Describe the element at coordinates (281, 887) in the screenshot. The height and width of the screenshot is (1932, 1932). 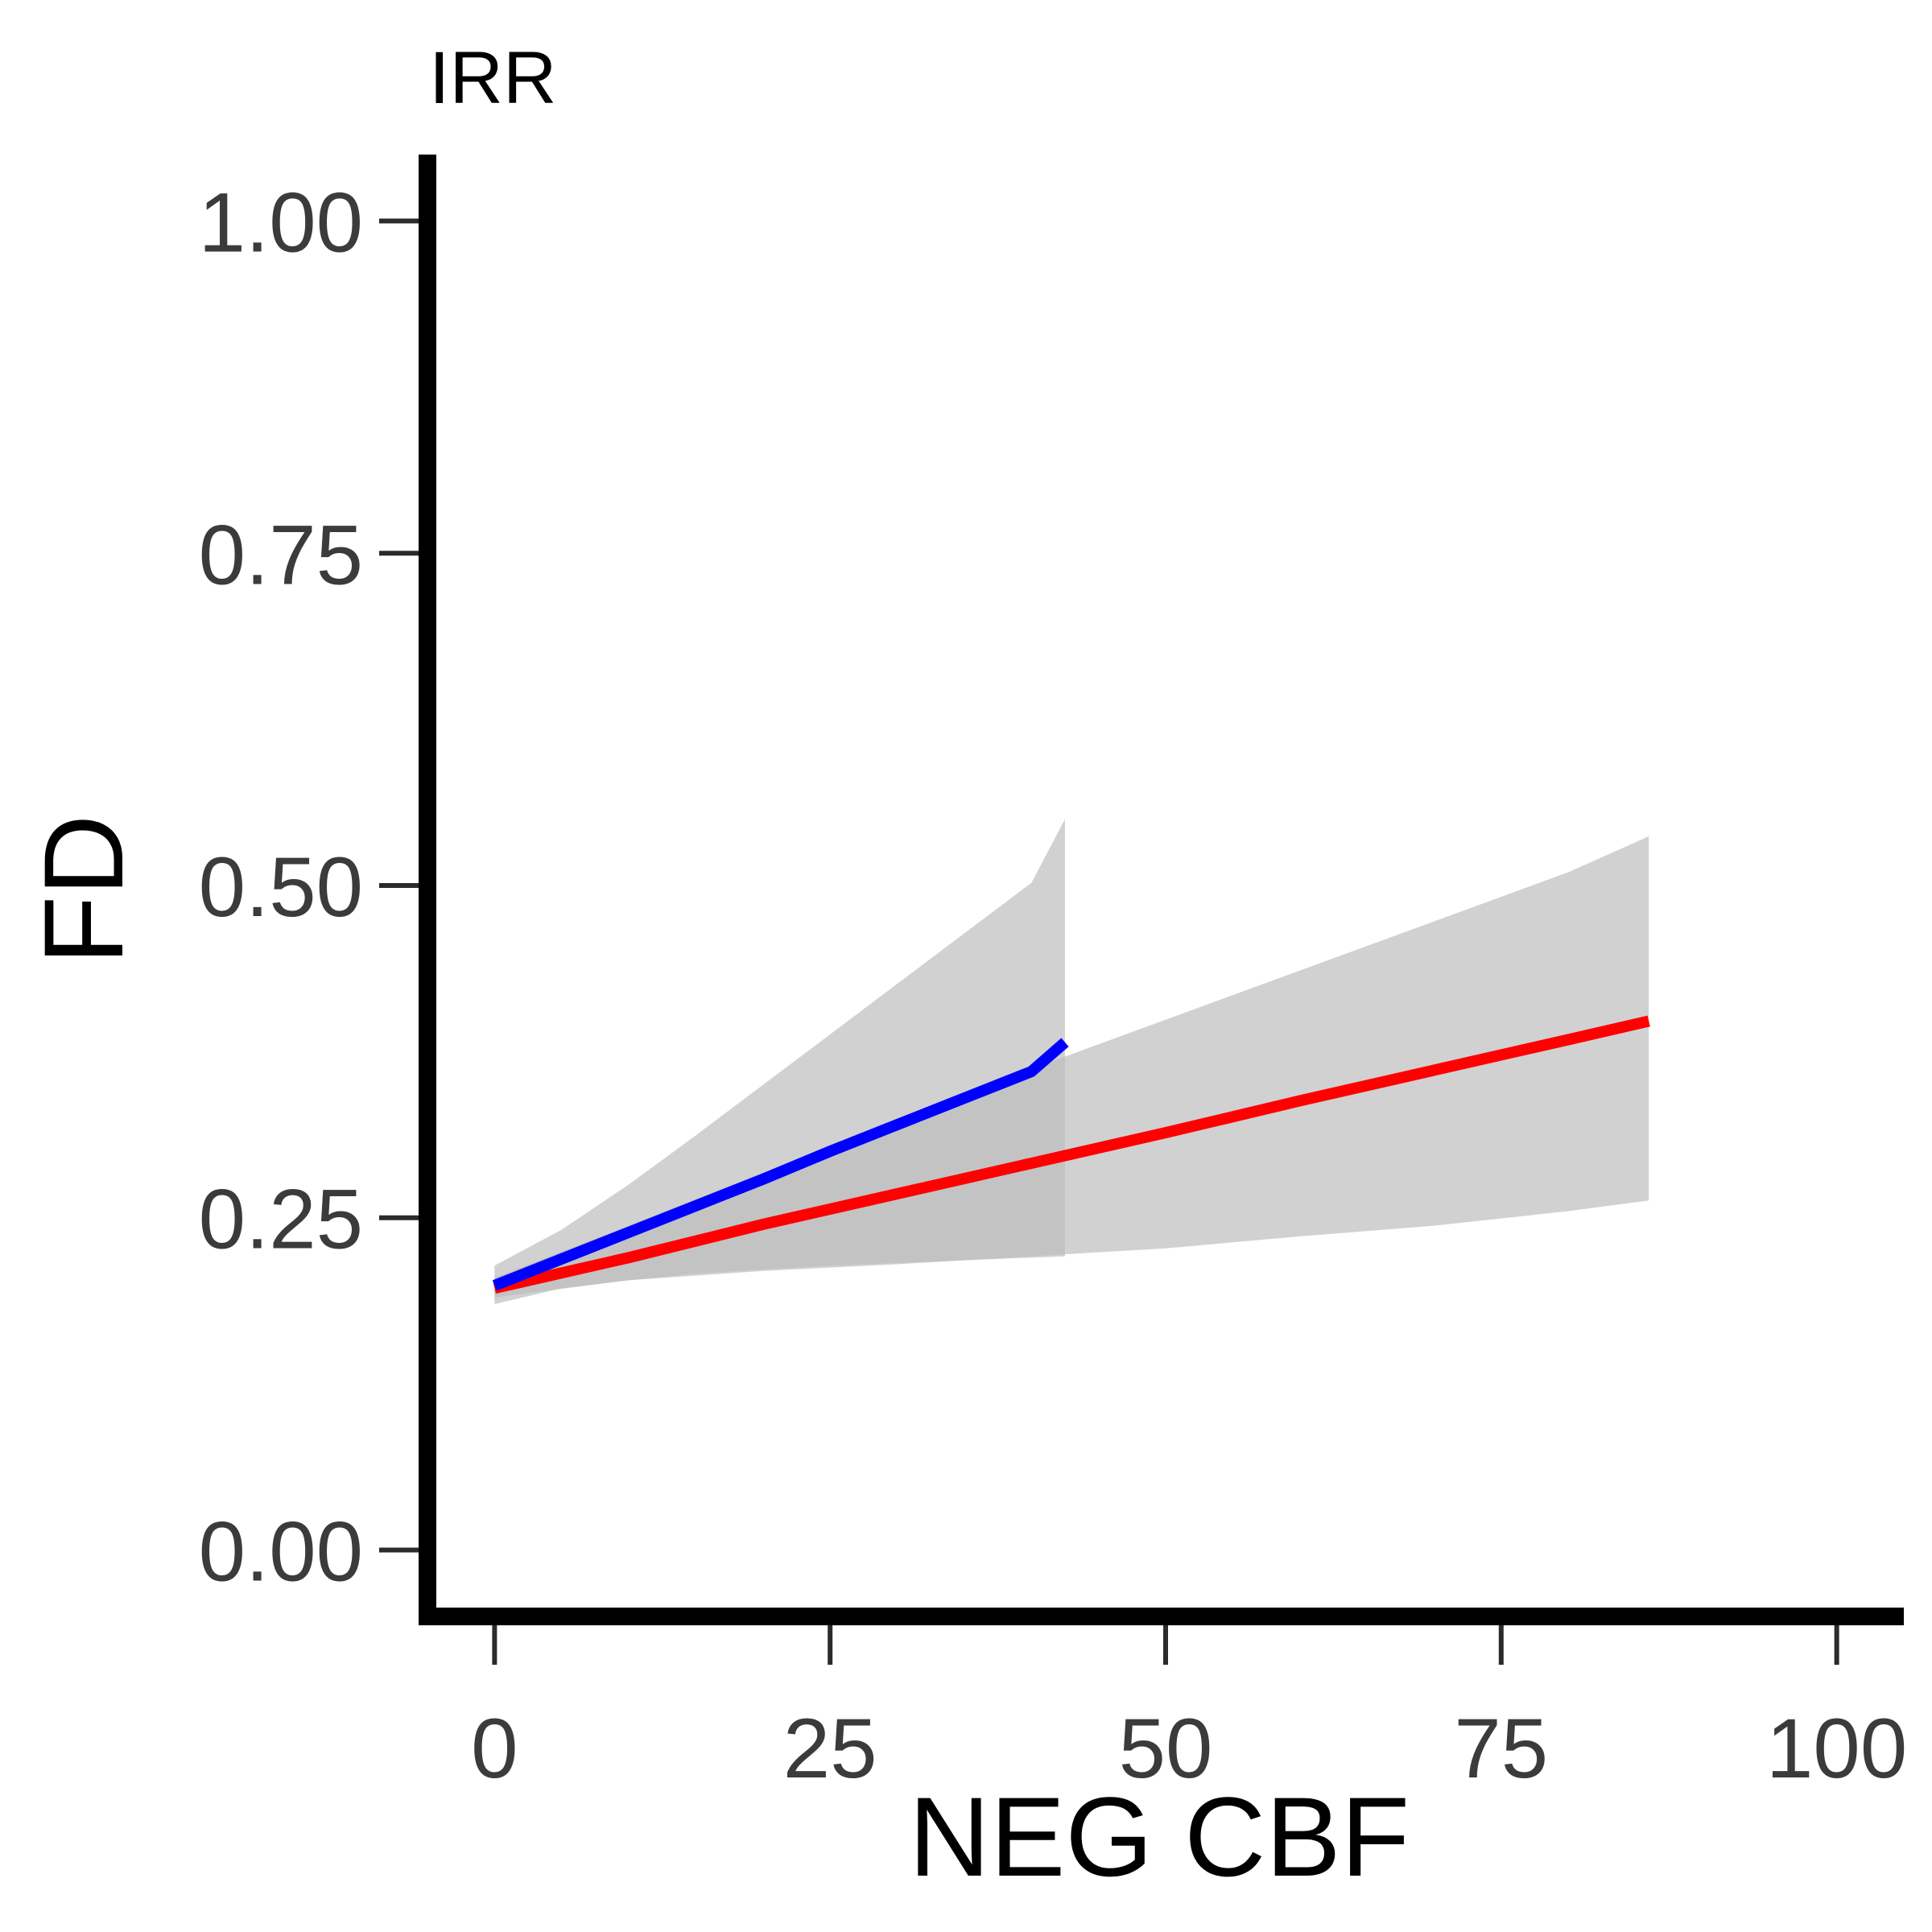
I see `y-tick-label: 0.50` at that location.